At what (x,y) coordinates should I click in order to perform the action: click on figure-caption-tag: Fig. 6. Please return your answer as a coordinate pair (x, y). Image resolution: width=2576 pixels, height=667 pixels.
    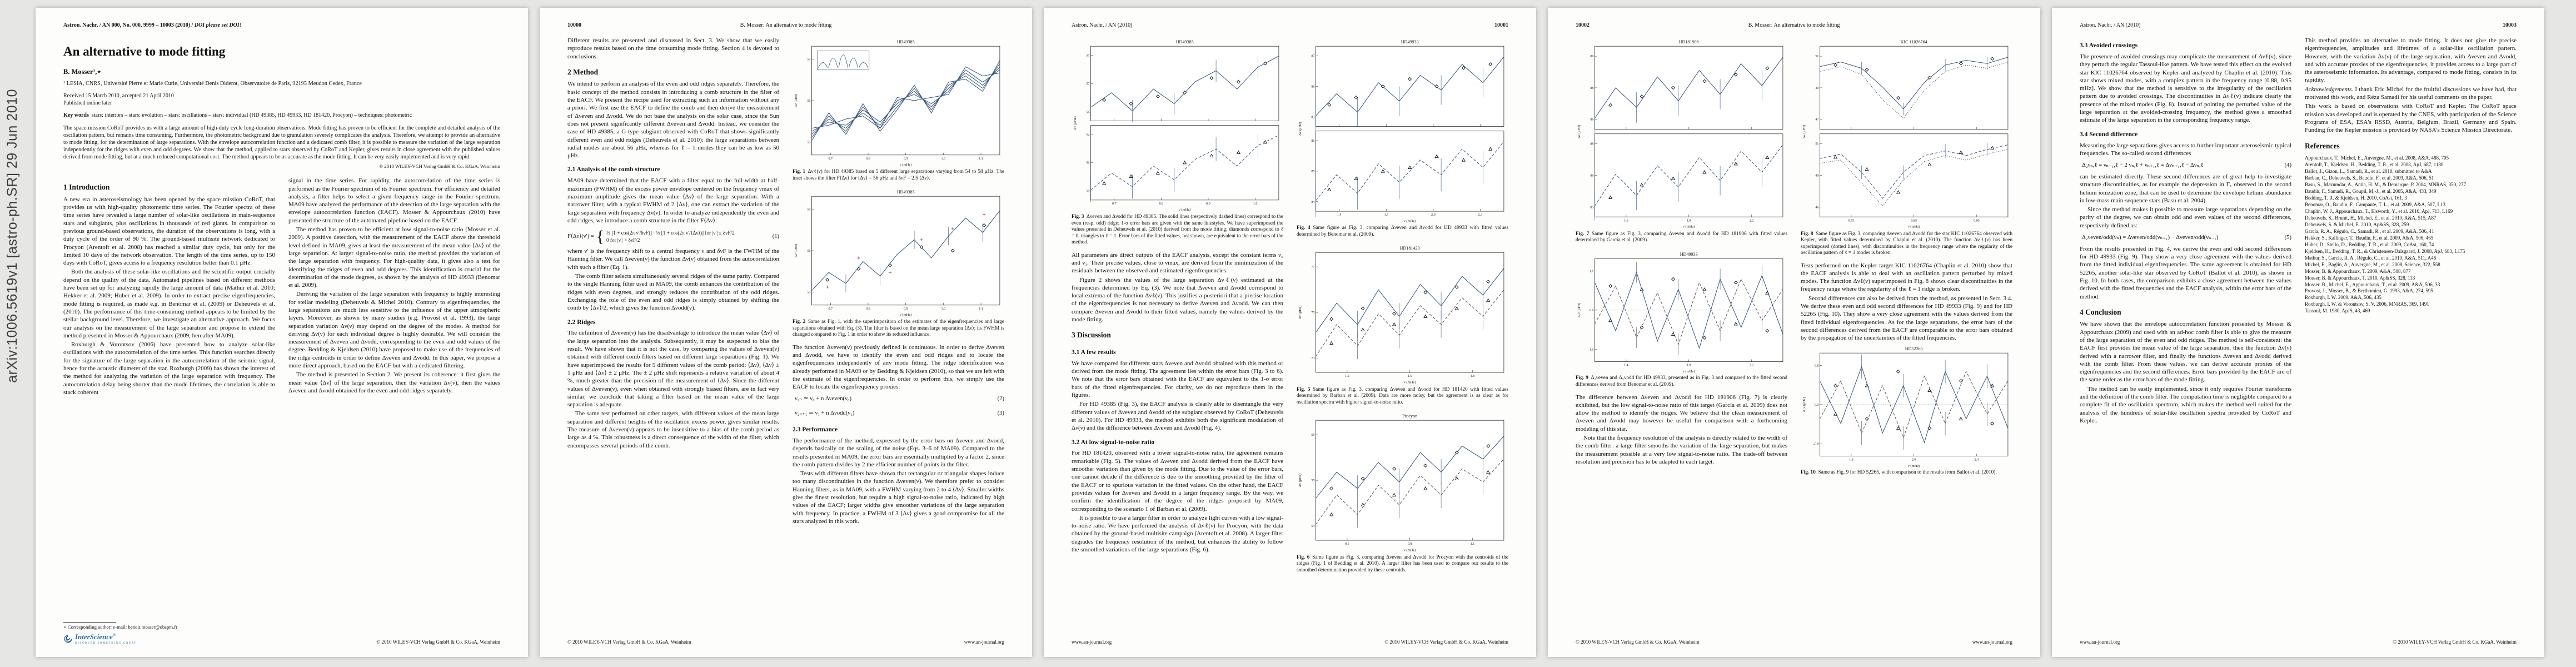
    Looking at the image, I should click on (1303, 557).